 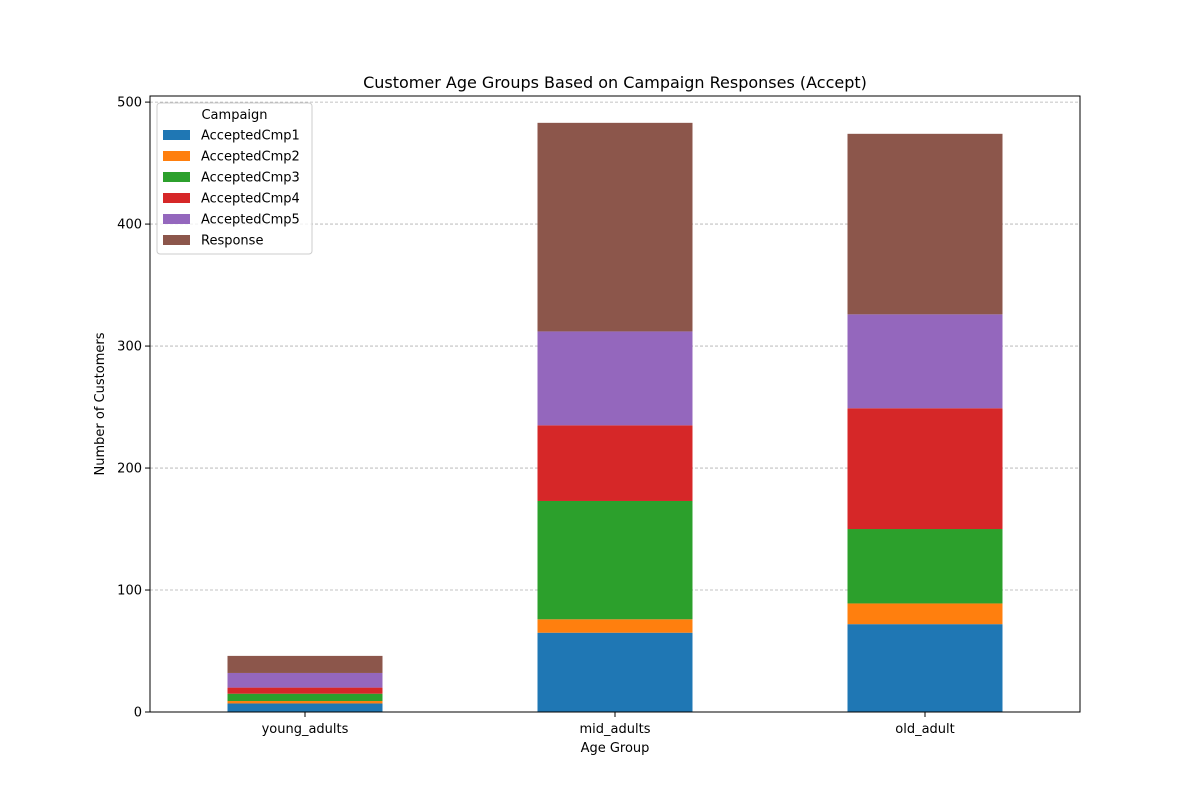 What do you see at coordinates (250, 136) in the screenshot?
I see `legend-label-AcceptedCmp1: AcceptedCmp1` at bounding box center [250, 136].